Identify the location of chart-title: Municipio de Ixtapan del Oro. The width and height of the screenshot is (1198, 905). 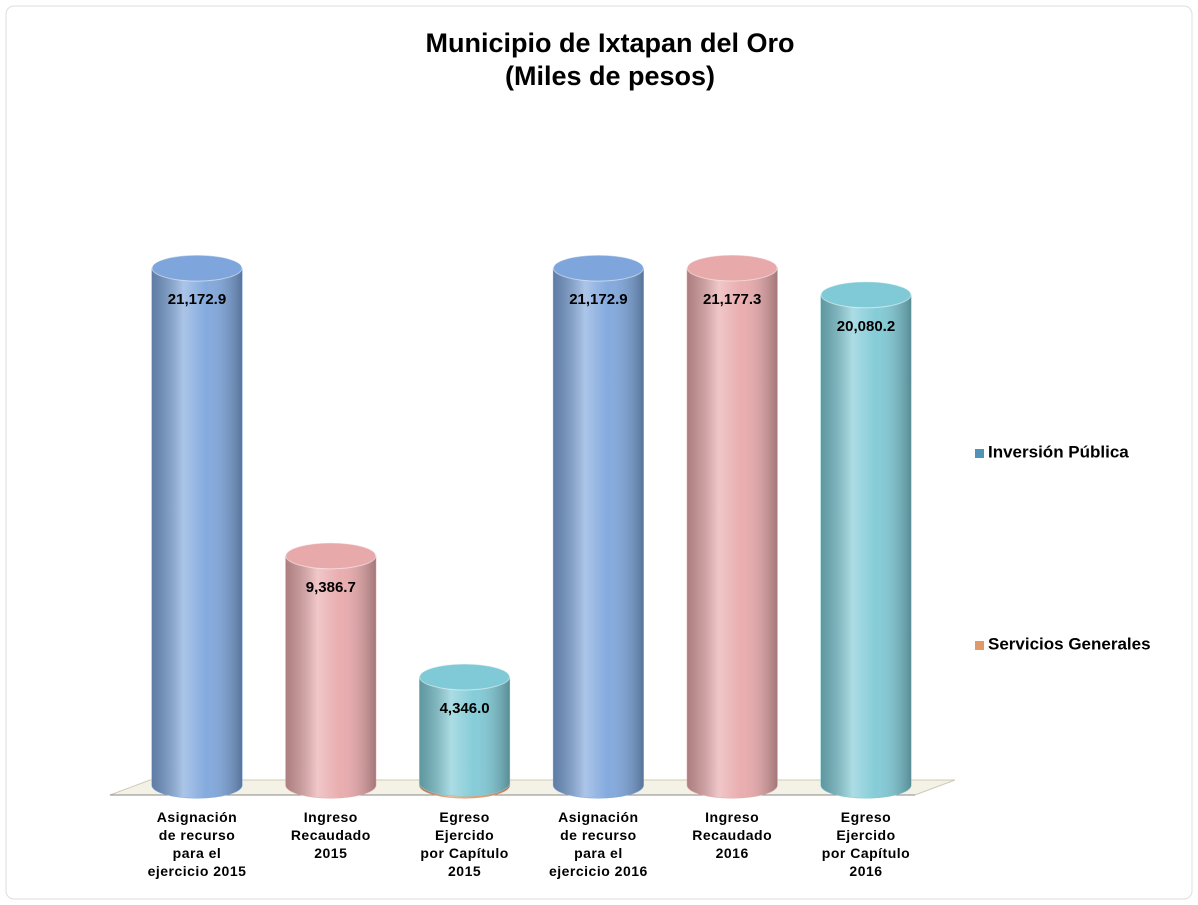
(609, 43).